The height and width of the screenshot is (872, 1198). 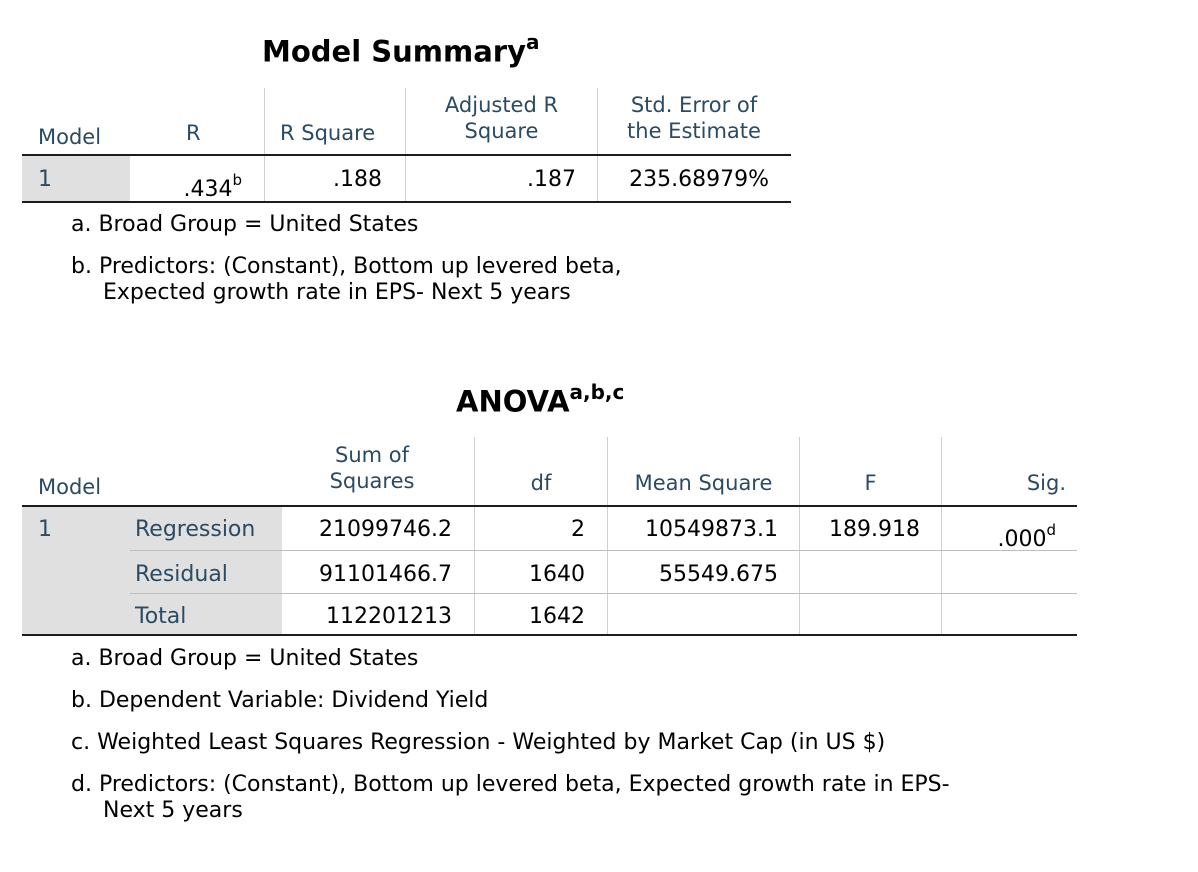 What do you see at coordinates (372, 481) in the screenshot?
I see `anova-header-ss-l2: Squares` at bounding box center [372, 481].